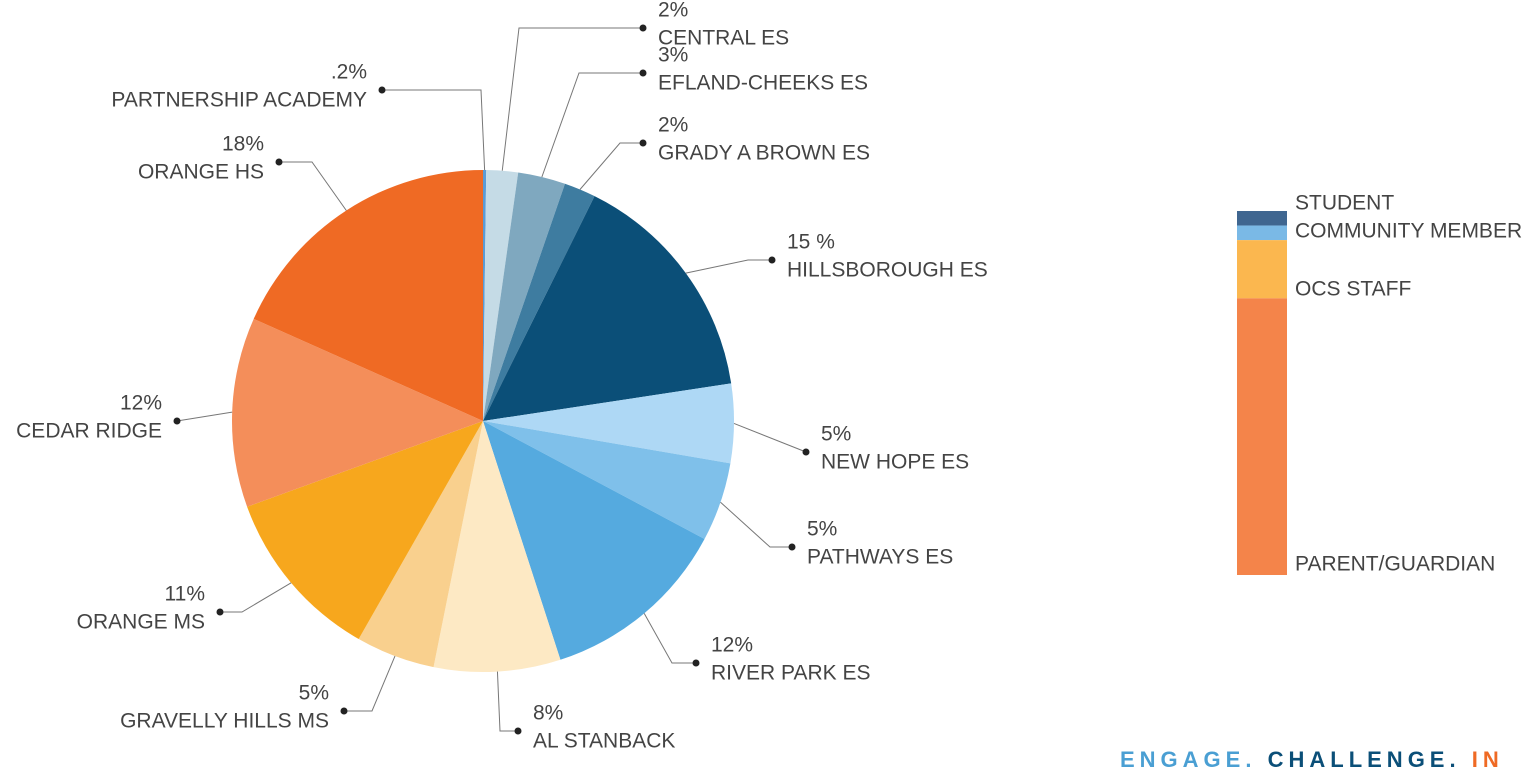  I want to click on footer-word: CHALLENGE., so click(1364, 758).